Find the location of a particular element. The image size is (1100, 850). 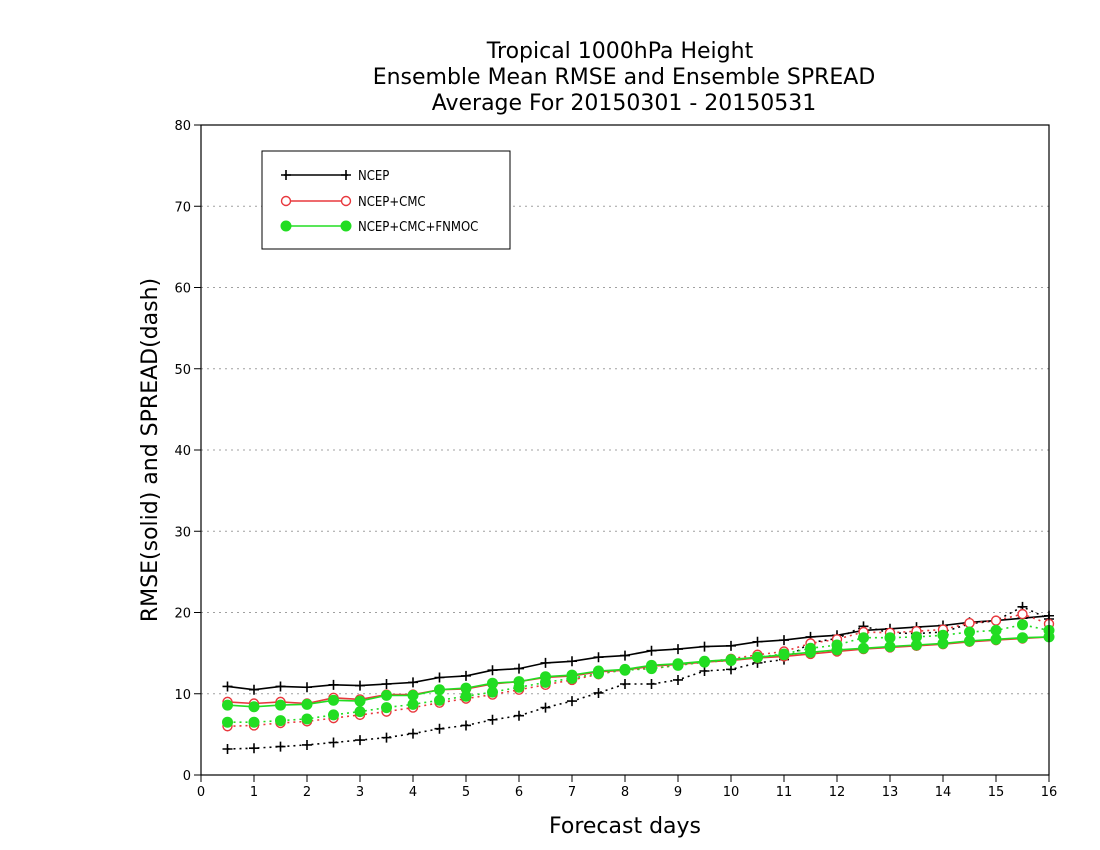

legend-box is located at coordinates (386, 200).